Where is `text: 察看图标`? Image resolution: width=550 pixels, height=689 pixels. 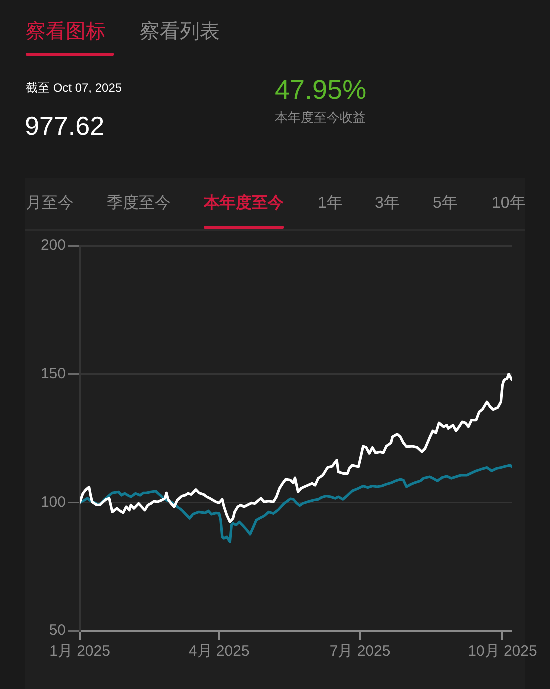
text: 察看图标 is located at coordinates (66, 32).